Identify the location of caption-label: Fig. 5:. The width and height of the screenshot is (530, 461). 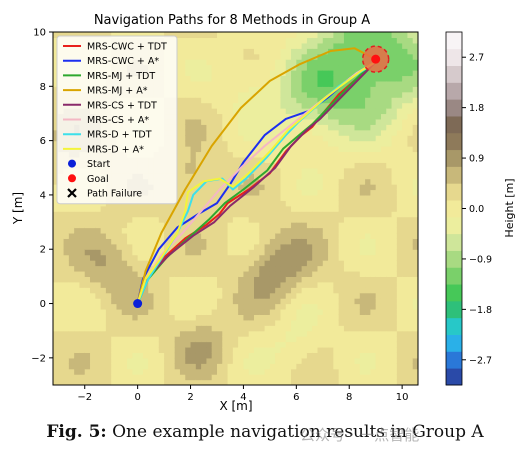
(76, 432).